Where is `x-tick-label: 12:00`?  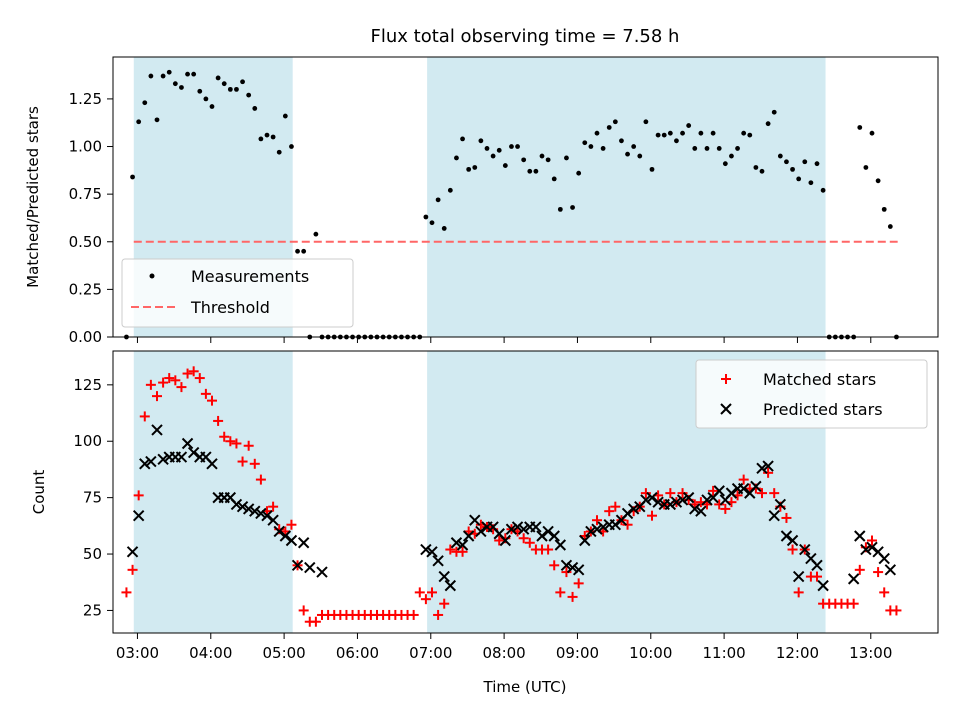
x-tick-label: 12:00 is located at coordinates (797, 653).